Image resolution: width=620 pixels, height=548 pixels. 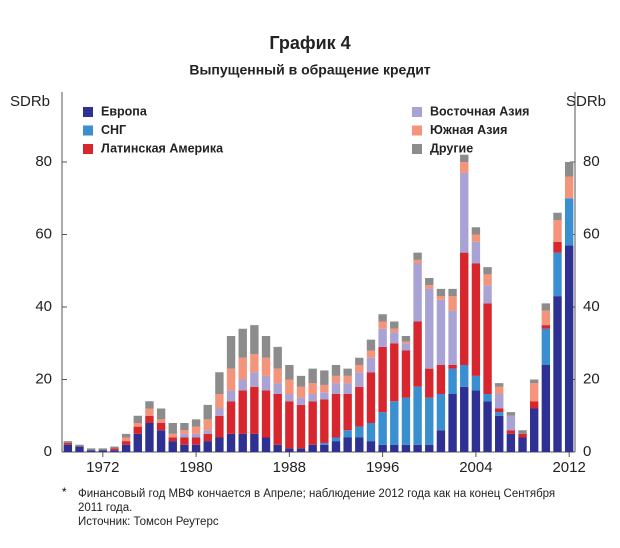 I want to click on x-tick-label: 1972, so click(x=102, y=467).